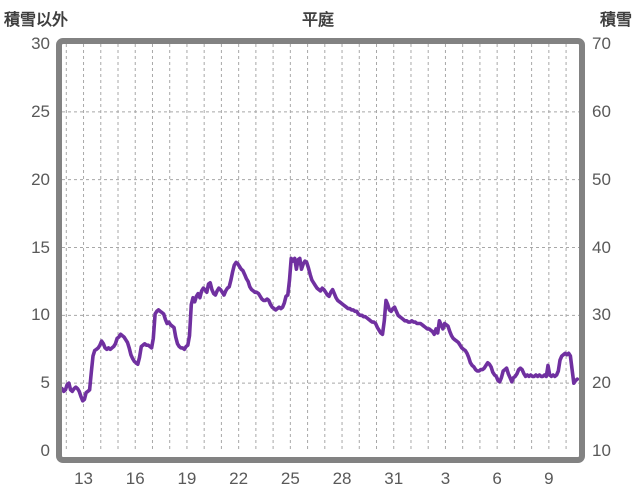 The image size is (636, 501). Describe the element at coordinates (394, 478) in the screenshot. I see `x-axis-tick-label: 31` at that location.